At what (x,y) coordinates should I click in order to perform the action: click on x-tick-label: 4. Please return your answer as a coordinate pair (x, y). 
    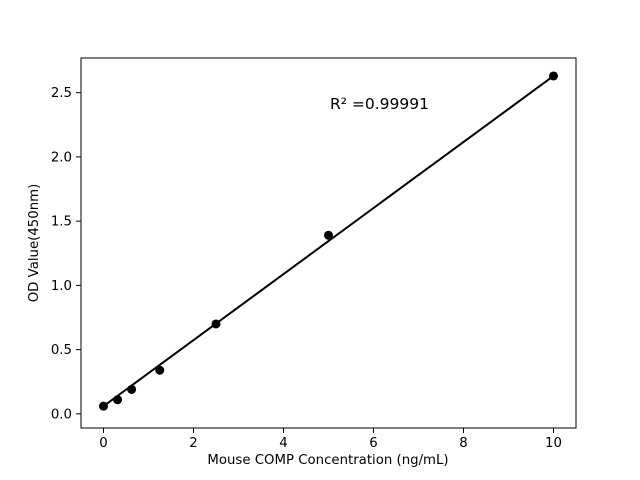
    Looking at the image, I should click on (283, 443).